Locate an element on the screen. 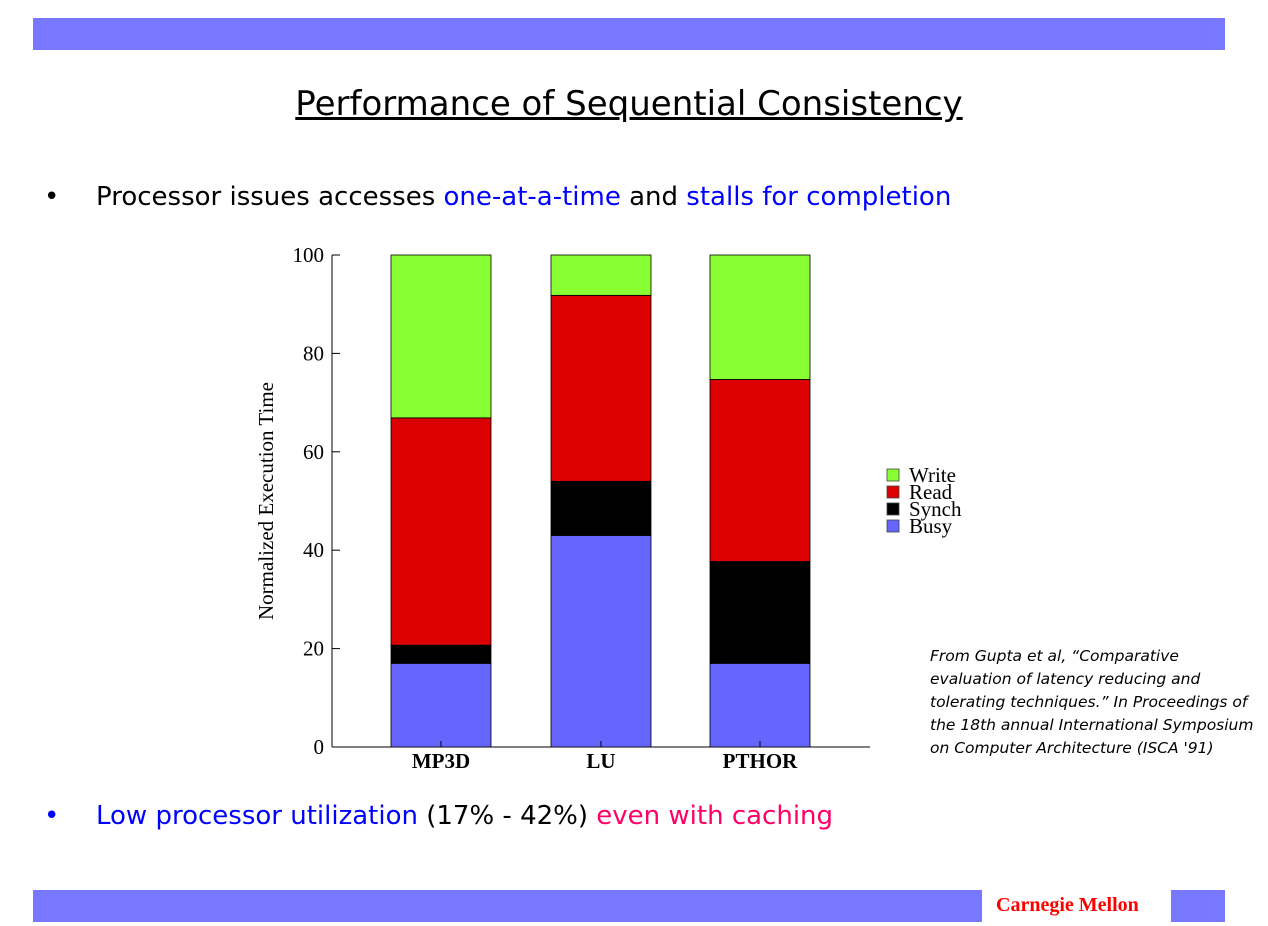 The width and height of the screenshot is (1268, 926). x-tick-label: MP3D is located at coordinates (441, 761).